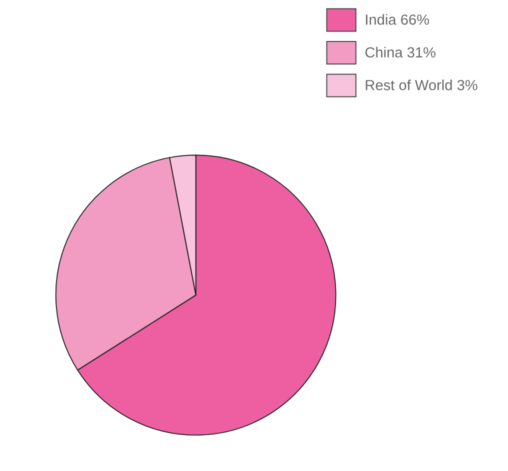 The height and width of the screenshot is (471, 508). I want to click on legend-label: Rest of World 3%, so click(422, 85).